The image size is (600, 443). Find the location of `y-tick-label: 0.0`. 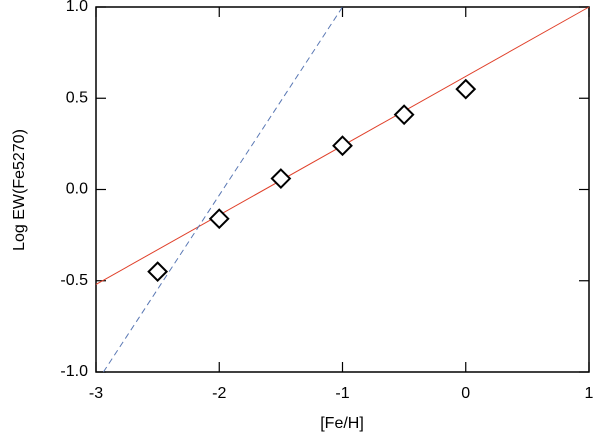

y-tick-label: 0.0 is located at coordinates (77, 189).